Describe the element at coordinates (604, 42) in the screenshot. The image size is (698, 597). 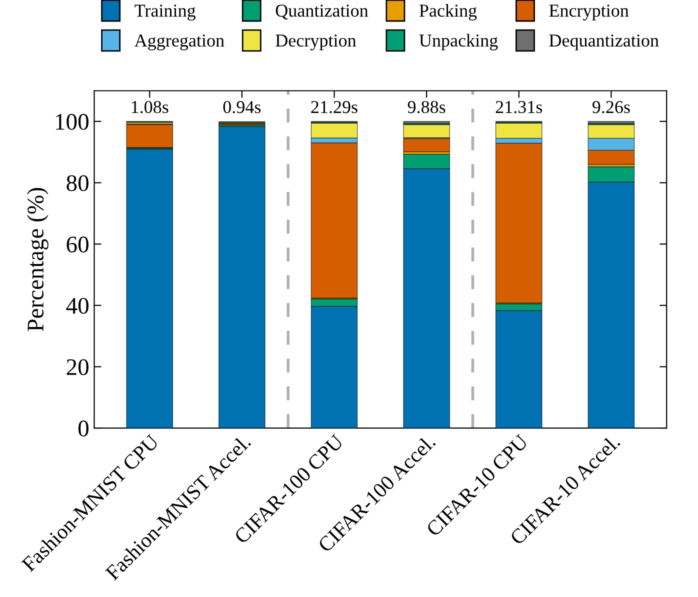
I see `legend-label: Dequantization` at that location.